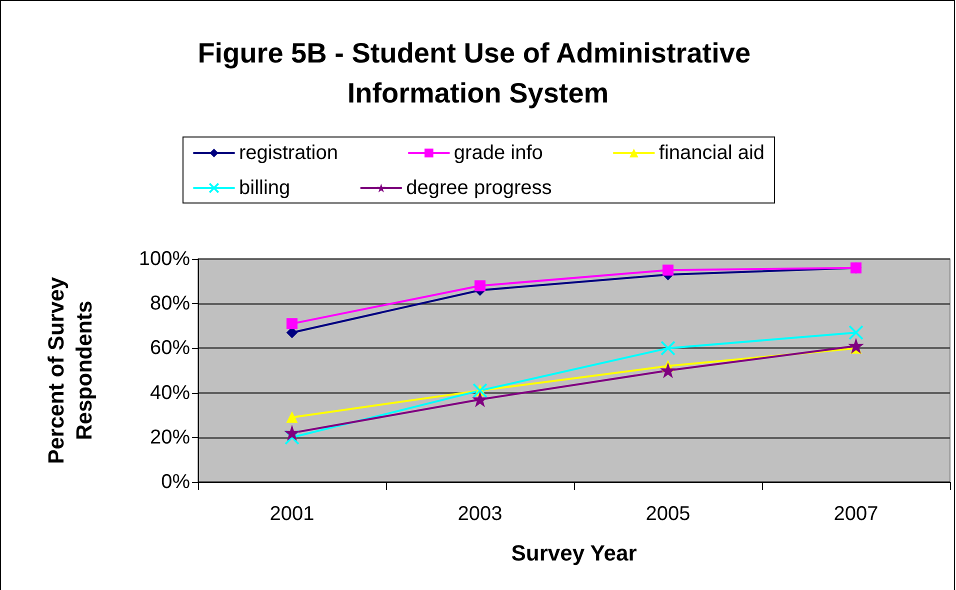  Describe the element at coordinates (498, 153) in the screenshot. I see `legend-label: grade info` at that location.